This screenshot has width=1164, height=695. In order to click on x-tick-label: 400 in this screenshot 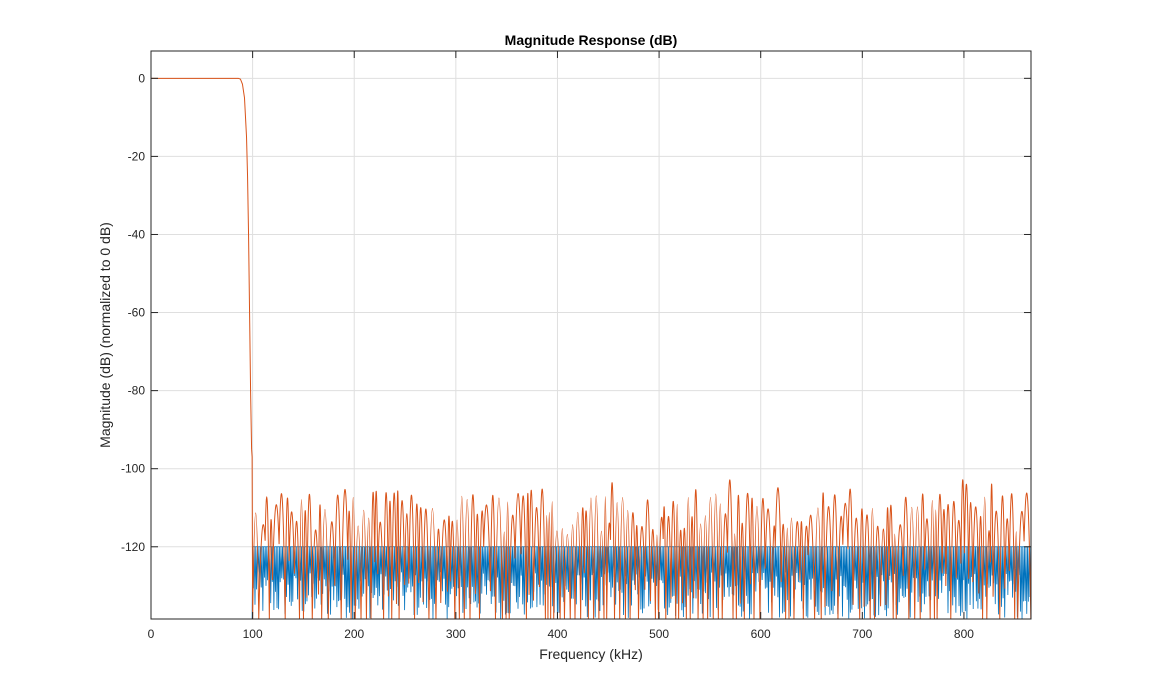, I will do `click(557, 634)`.